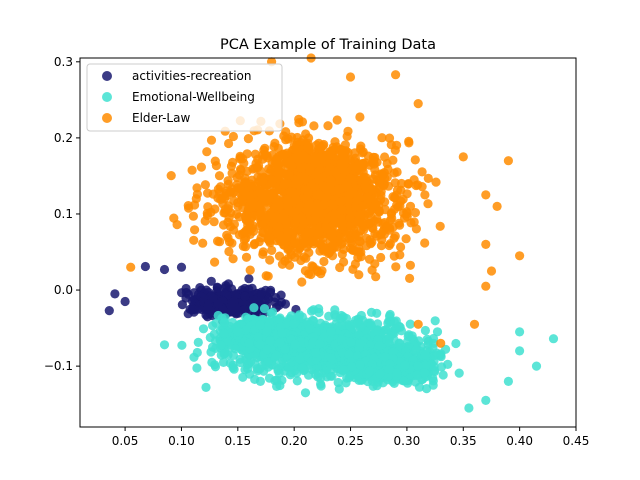 Image resolution: width=640 pixels, height=480 pixels. What do you see at coordinates (519, 441) in the screenshot?
I see `x-tick-label: 0.40` at bounding box center [519, 441].